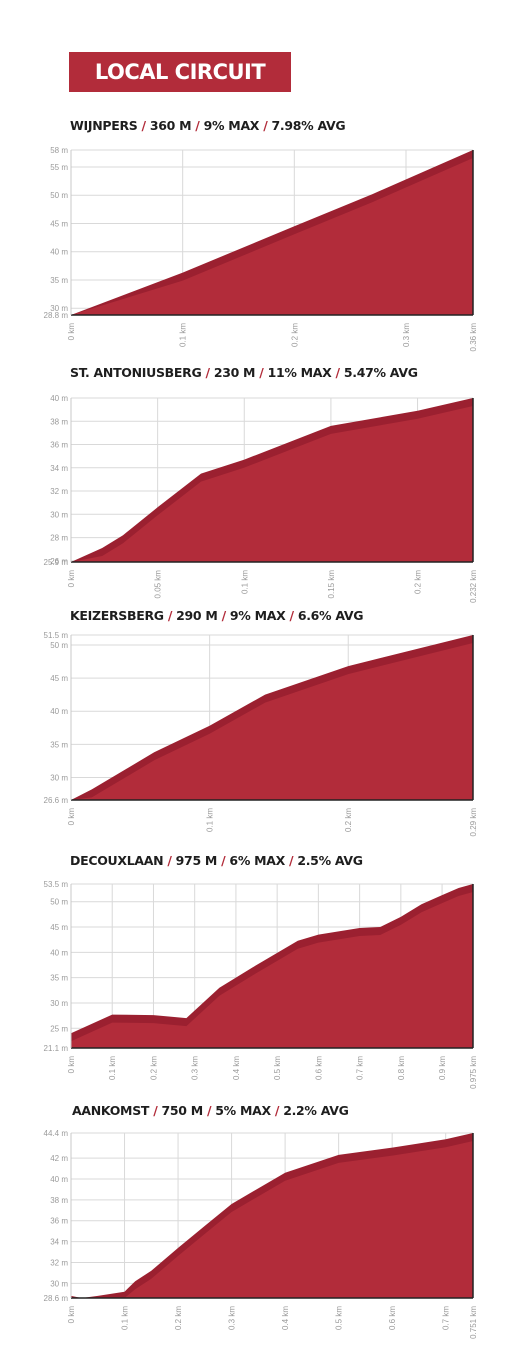  I want to click on chart-title: WIJNPERS / 360 M / 9% MAX / 7.98% AVG, so click(208, 125).